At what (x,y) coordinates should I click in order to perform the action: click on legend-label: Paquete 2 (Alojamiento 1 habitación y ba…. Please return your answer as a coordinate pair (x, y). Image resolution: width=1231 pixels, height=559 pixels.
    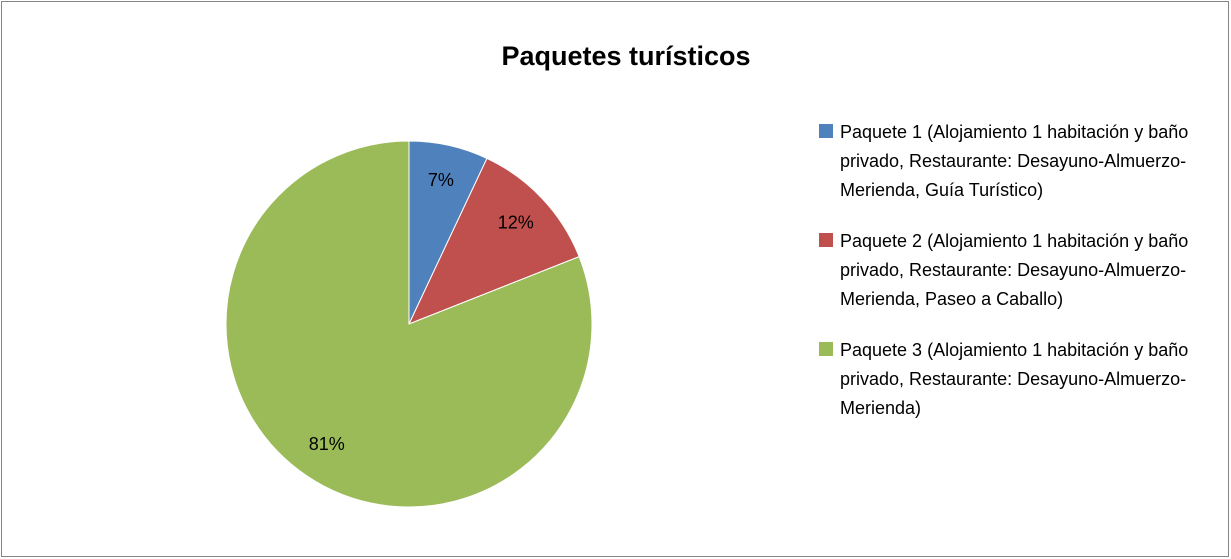
    Looking at the image, I should click on (1014, 270).